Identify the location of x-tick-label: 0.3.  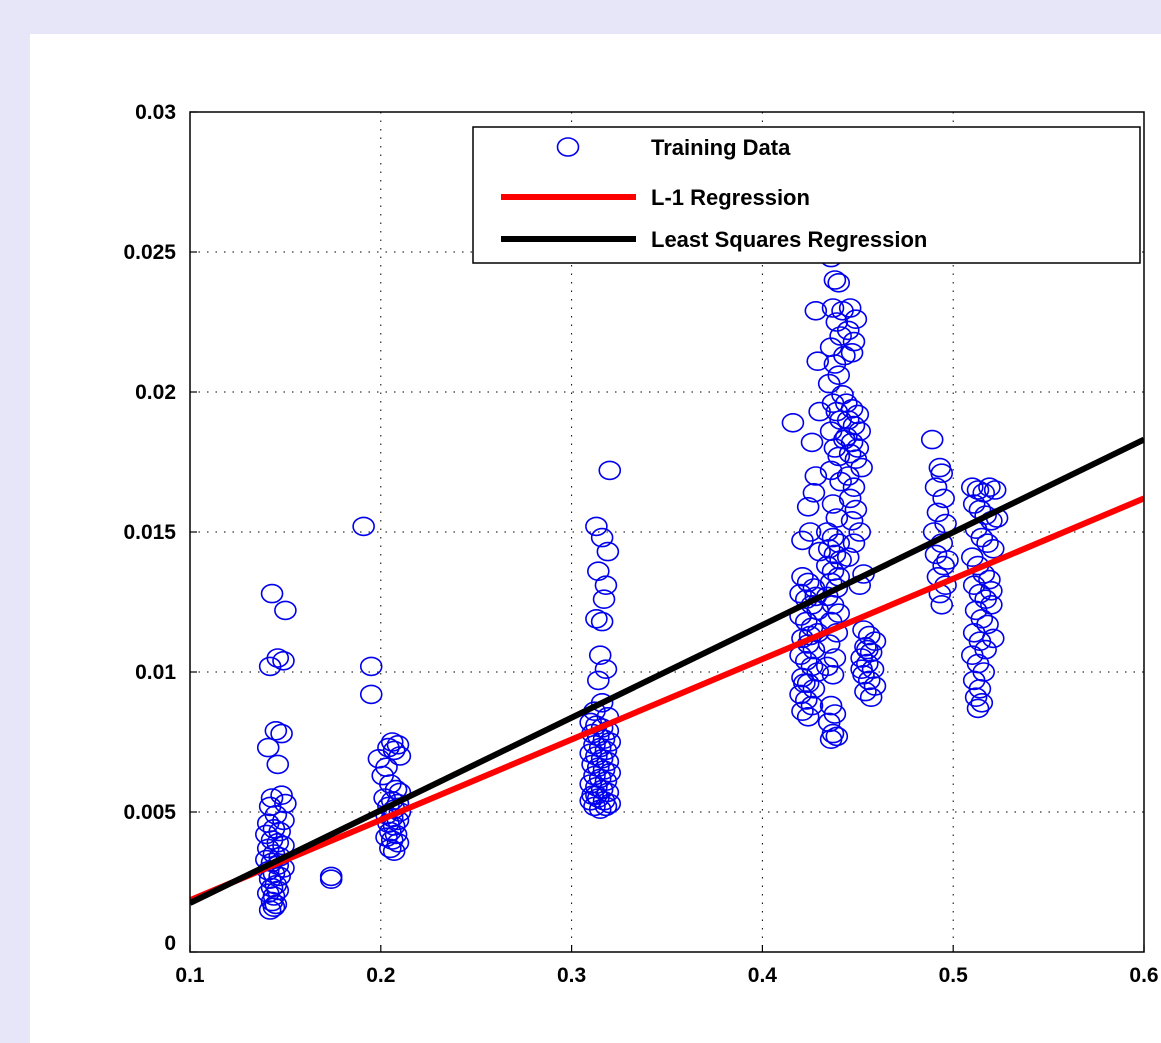
(571, 975).